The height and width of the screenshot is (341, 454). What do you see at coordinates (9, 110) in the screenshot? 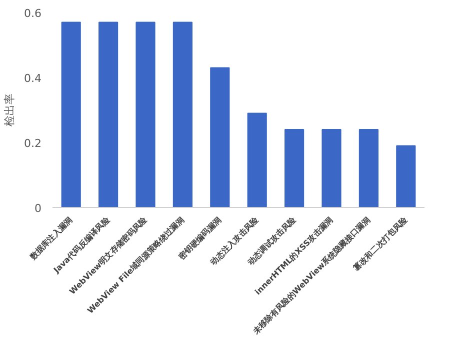
I see `y-axis-title: 检出率` at bounding box center [9, 110].